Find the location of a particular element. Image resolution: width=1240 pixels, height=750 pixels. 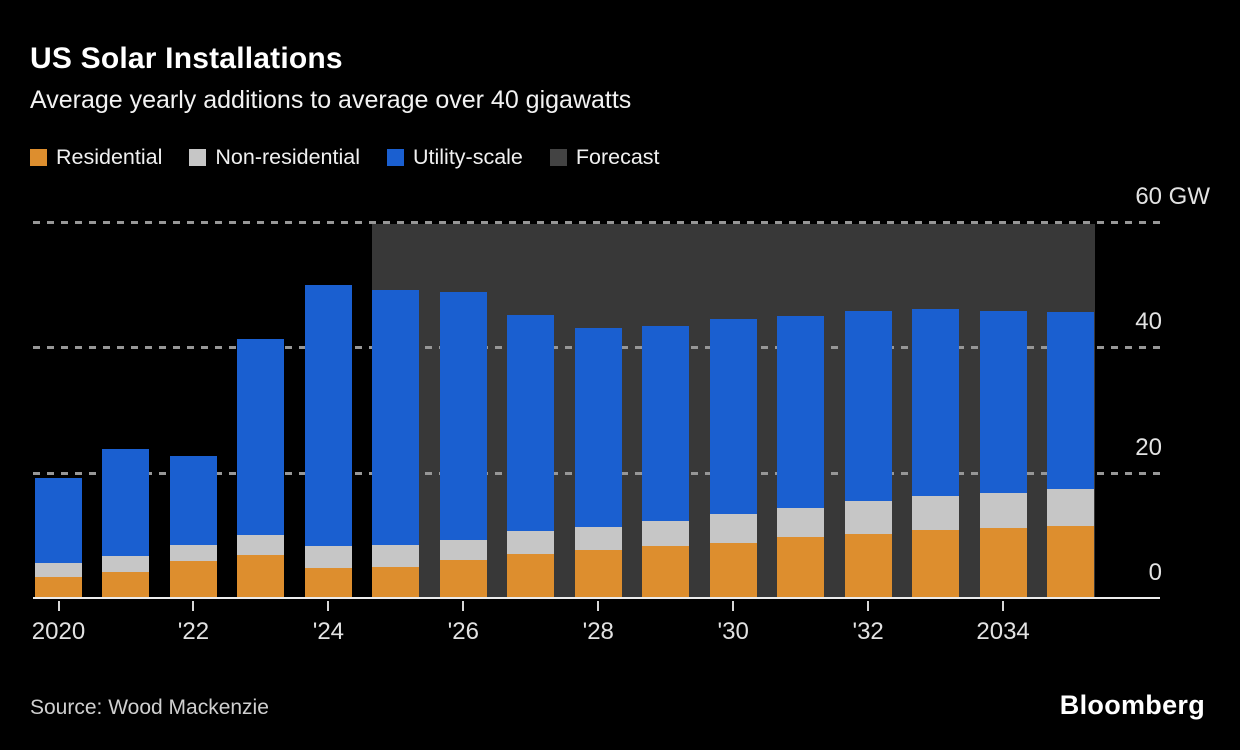

x-axis-tick-2032 is located at coordinates (868, 606).